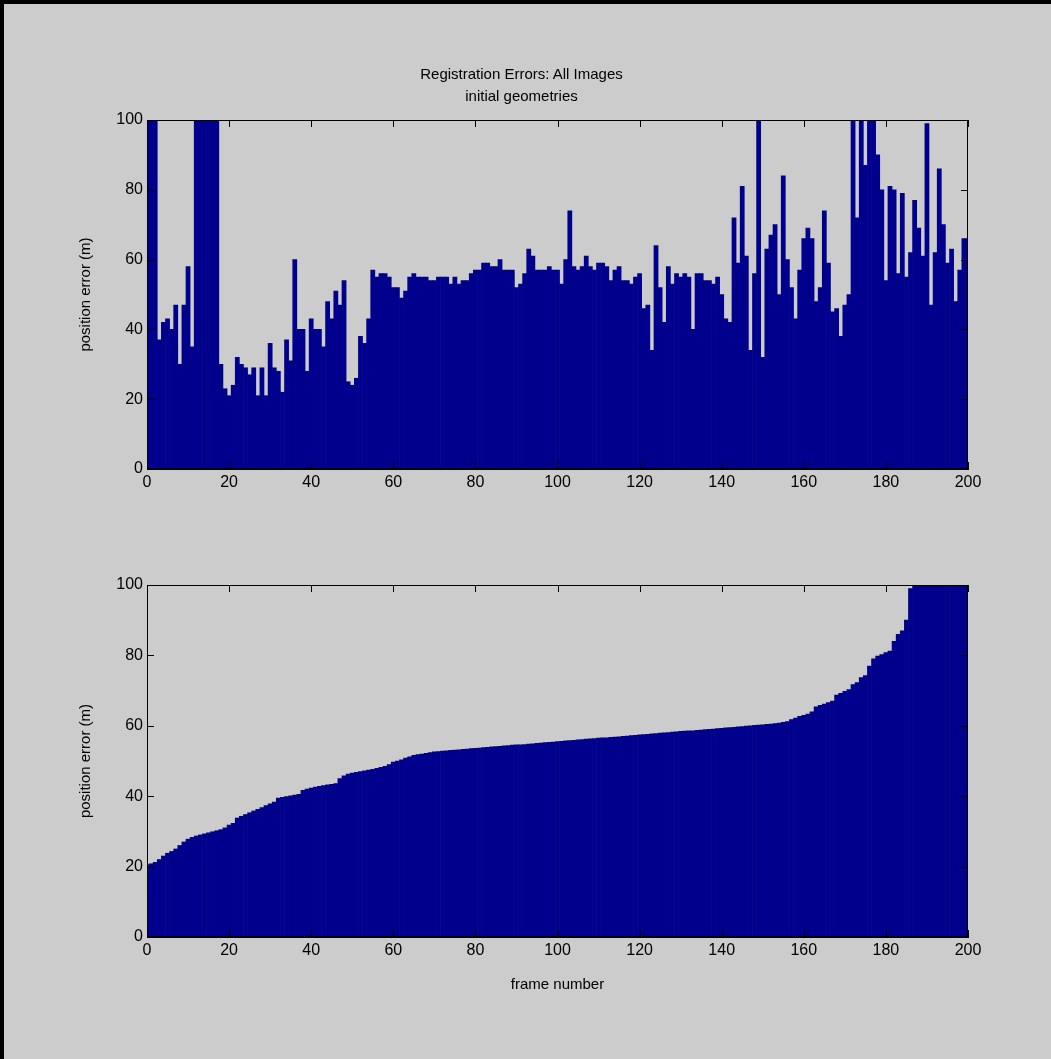  I want to click on chart-subtitle: initial geometries, so click(521, 96).